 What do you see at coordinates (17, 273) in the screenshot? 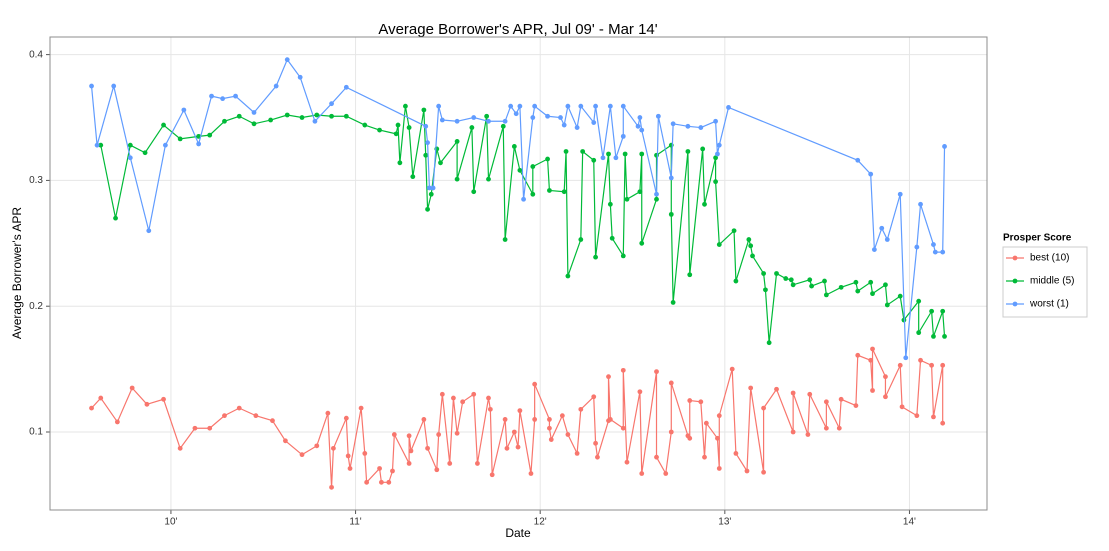
I see `y-axis-title: Average Borrower's APR` at bounding box center [17, 273].